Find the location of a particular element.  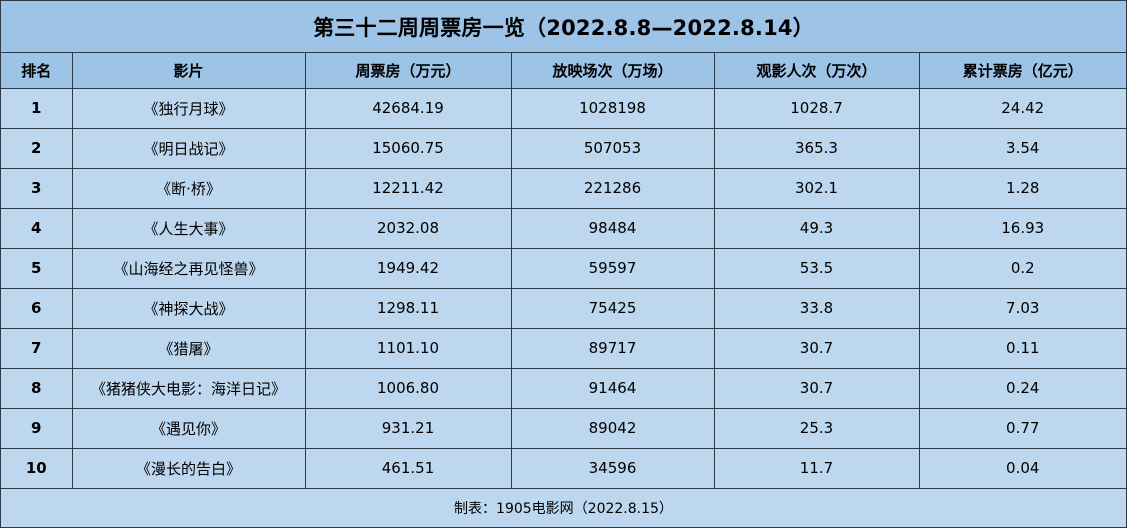

weekly-box-office-cell: 15060.75 is located at coordinates (408, 148).